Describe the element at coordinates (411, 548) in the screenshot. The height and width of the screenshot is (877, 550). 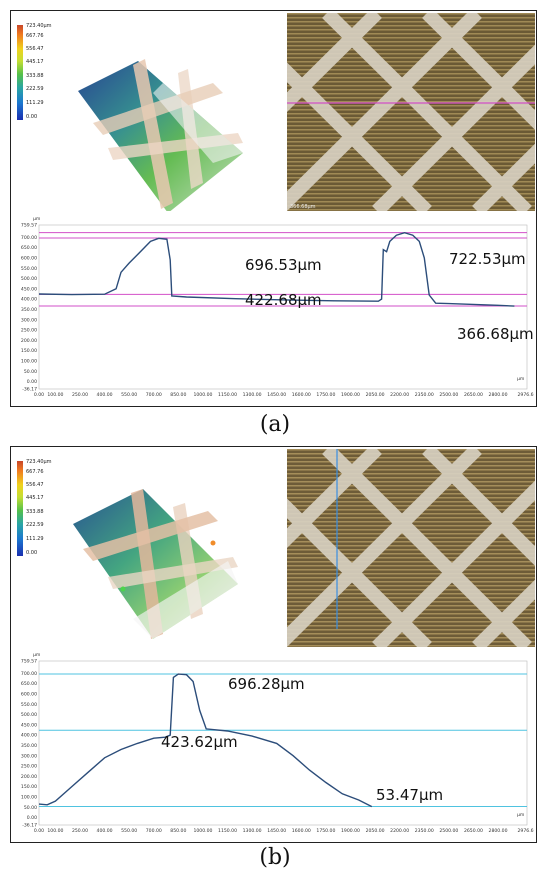
I see `microscope-image` at that location.